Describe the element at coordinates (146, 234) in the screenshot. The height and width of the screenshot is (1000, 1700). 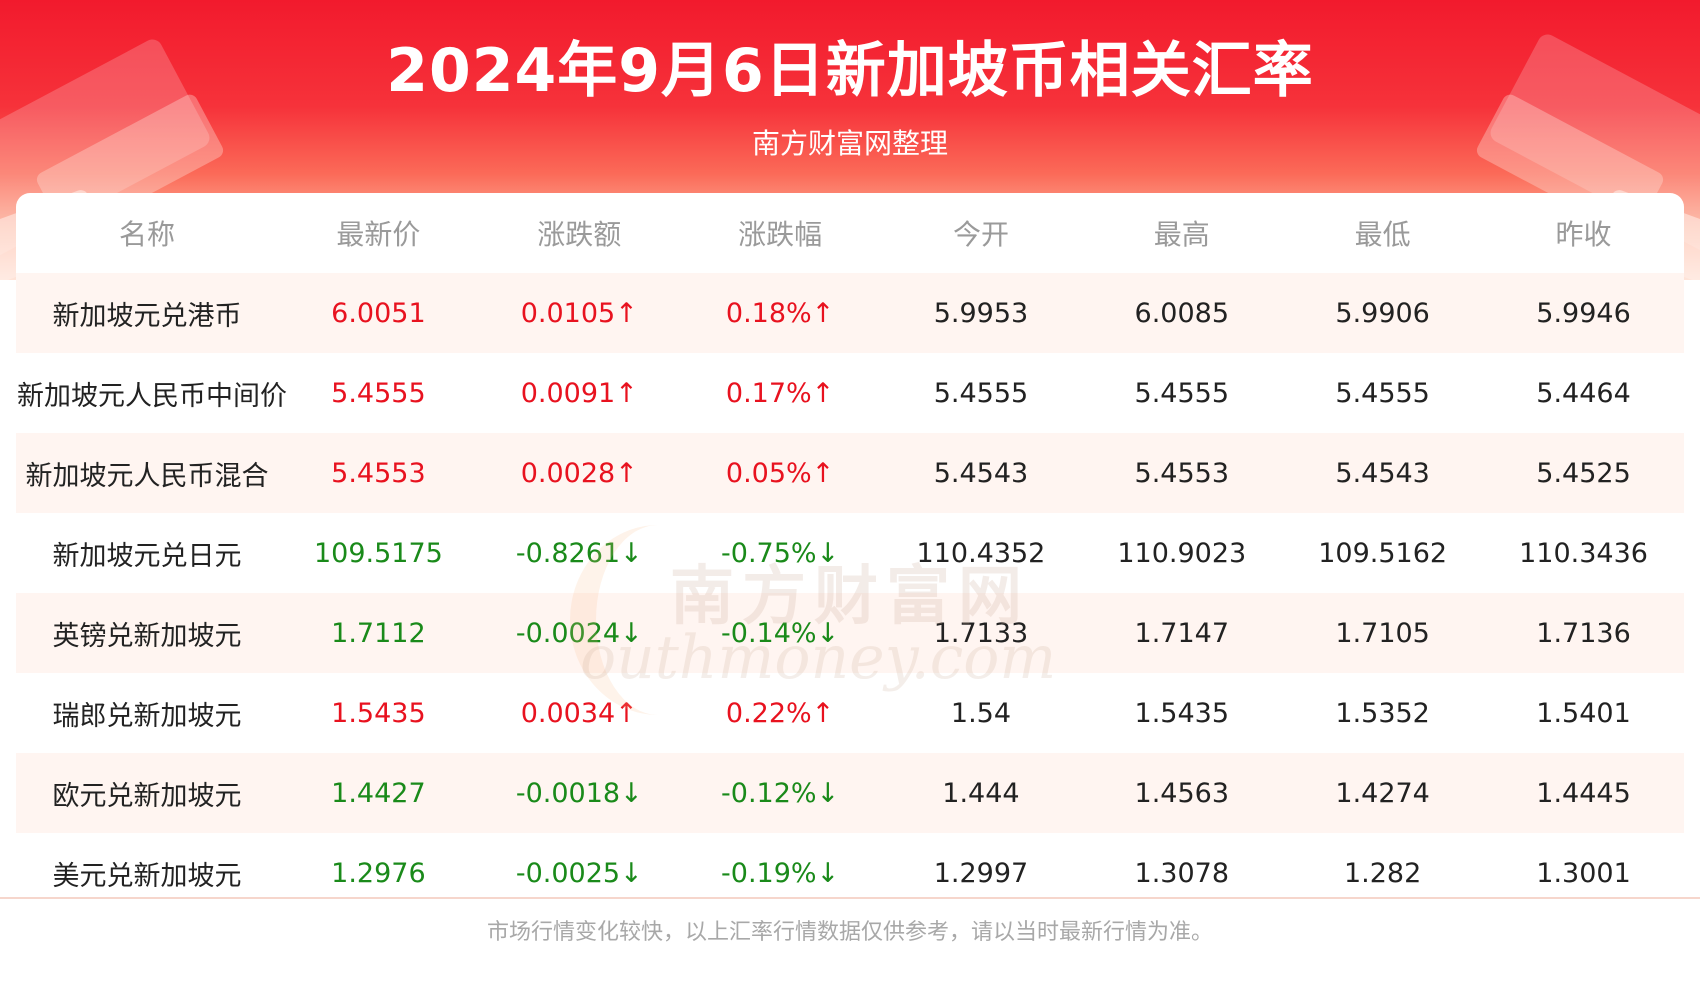
I see `col-header-name: 名称` at that location.